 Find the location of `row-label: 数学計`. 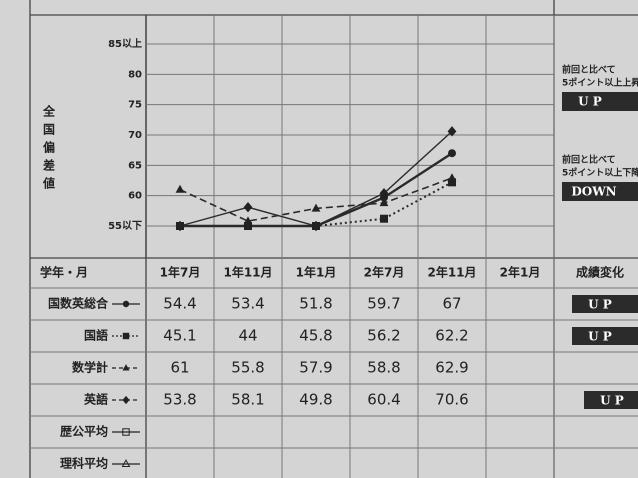

row-label: 数学計 is located at coordinates (90, 367).